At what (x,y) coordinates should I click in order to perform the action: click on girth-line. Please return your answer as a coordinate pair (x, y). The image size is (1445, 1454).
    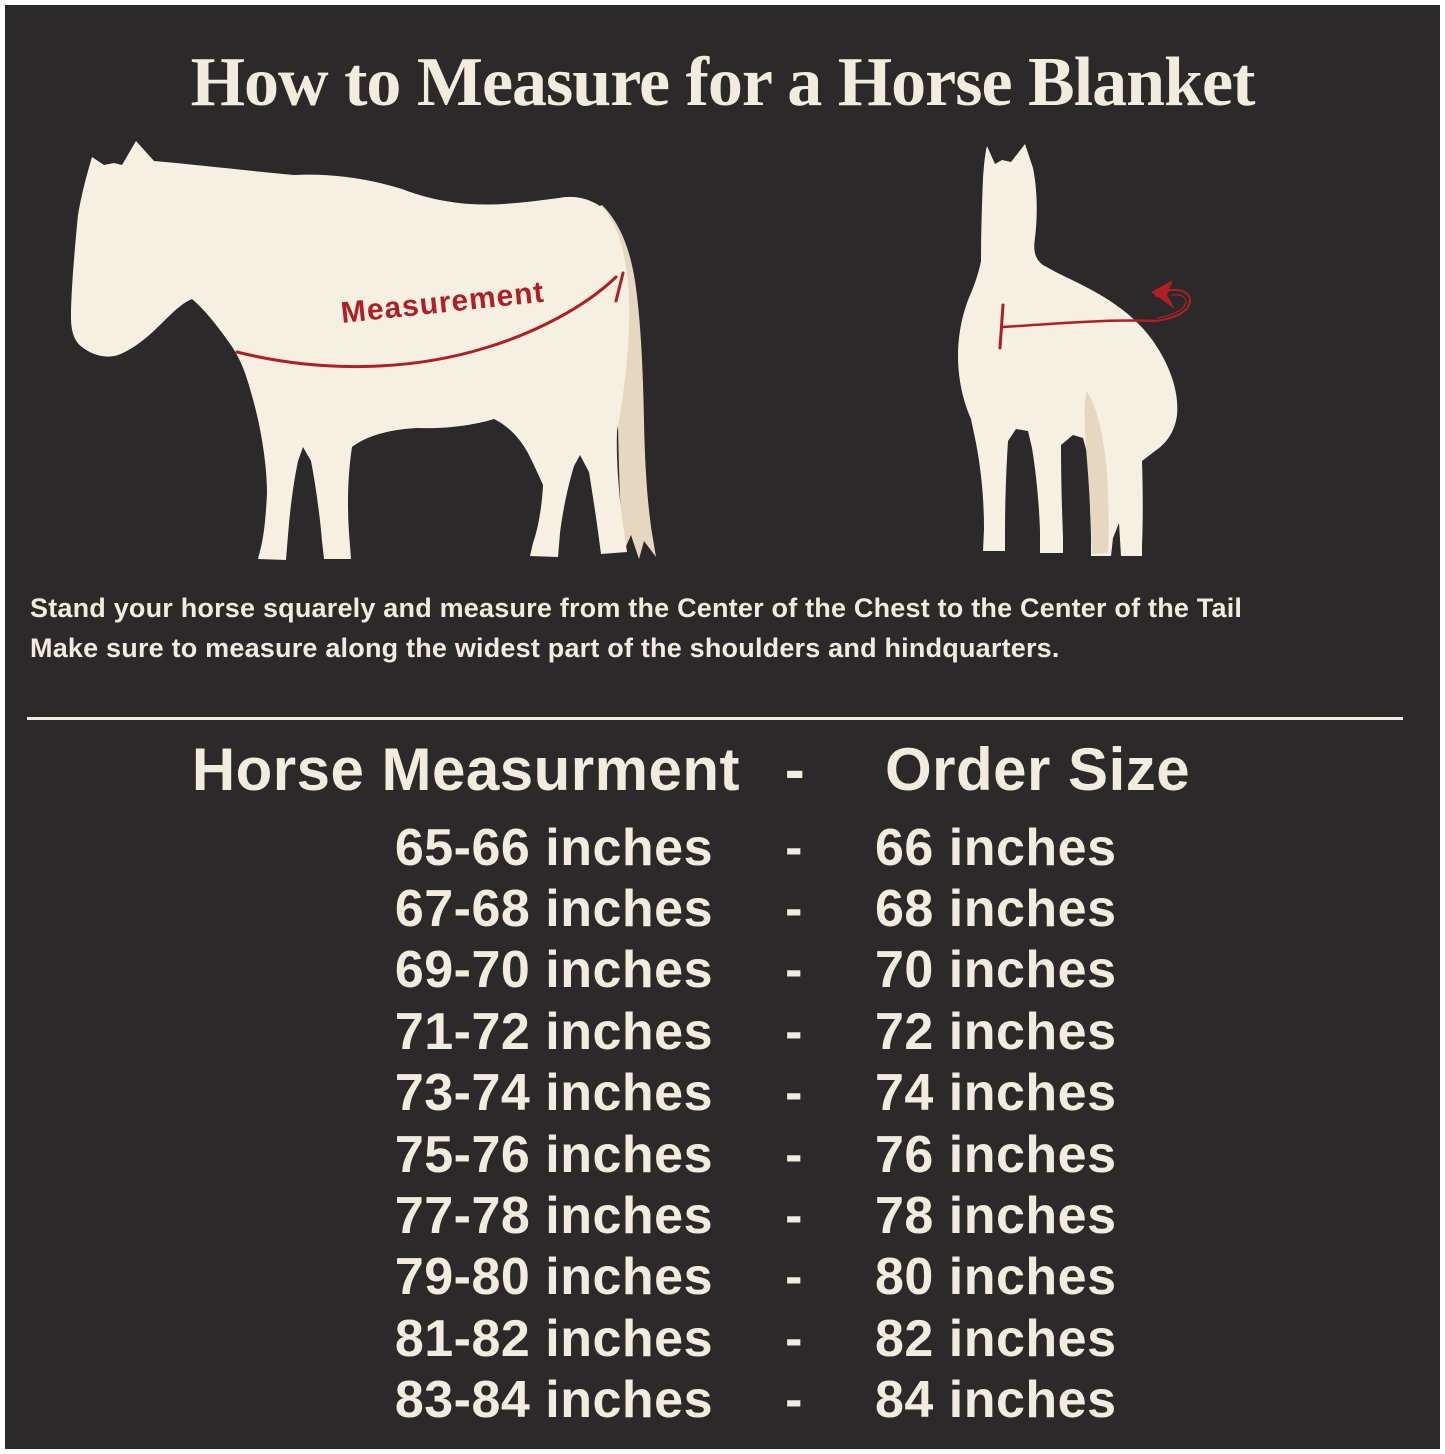
    Looking at the image, I should click on (1078, 324).